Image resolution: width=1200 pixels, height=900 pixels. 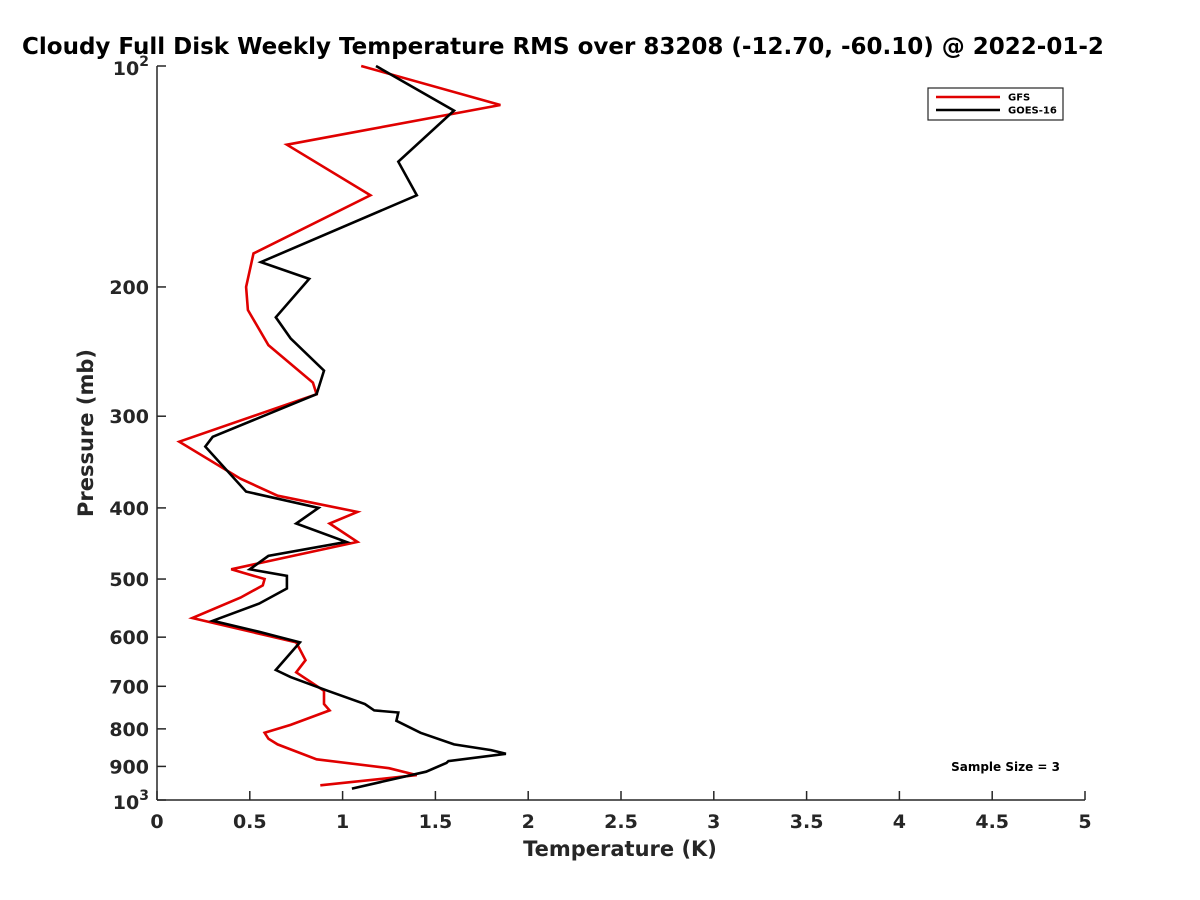 I want to click on legend-label-0: GFS, so click(x=1019, y=98).